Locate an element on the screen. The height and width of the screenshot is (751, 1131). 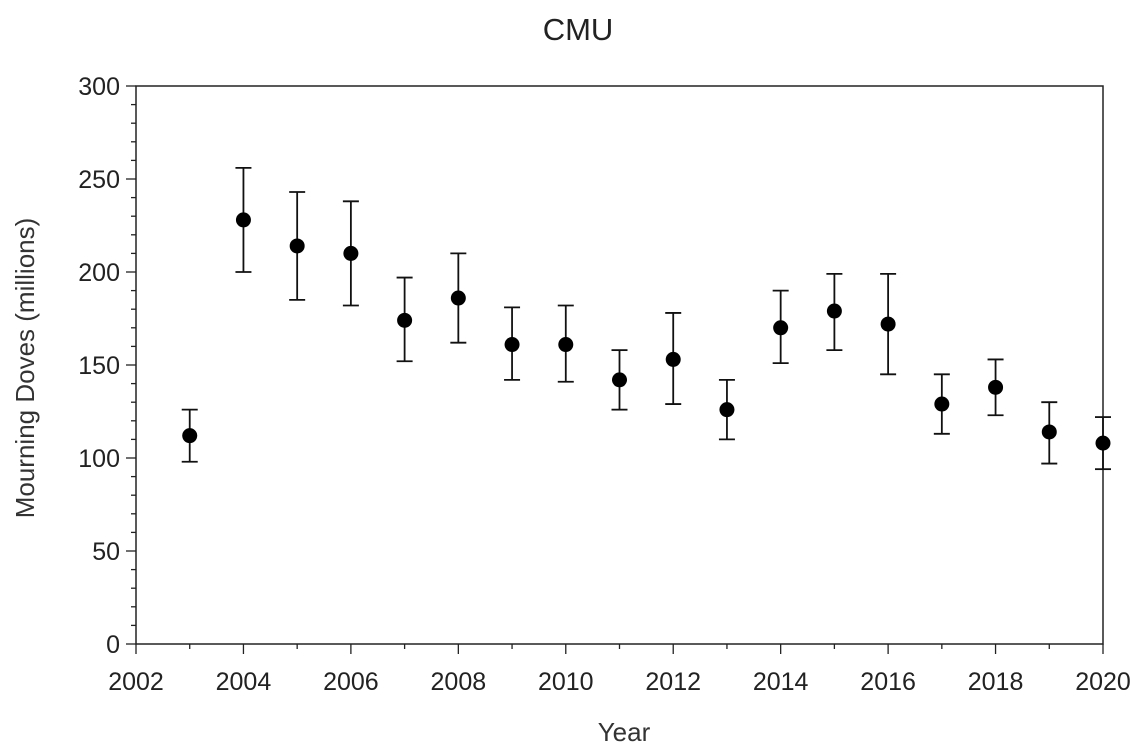
x-tick-label: 2006 is located at coordinates (351, 682).